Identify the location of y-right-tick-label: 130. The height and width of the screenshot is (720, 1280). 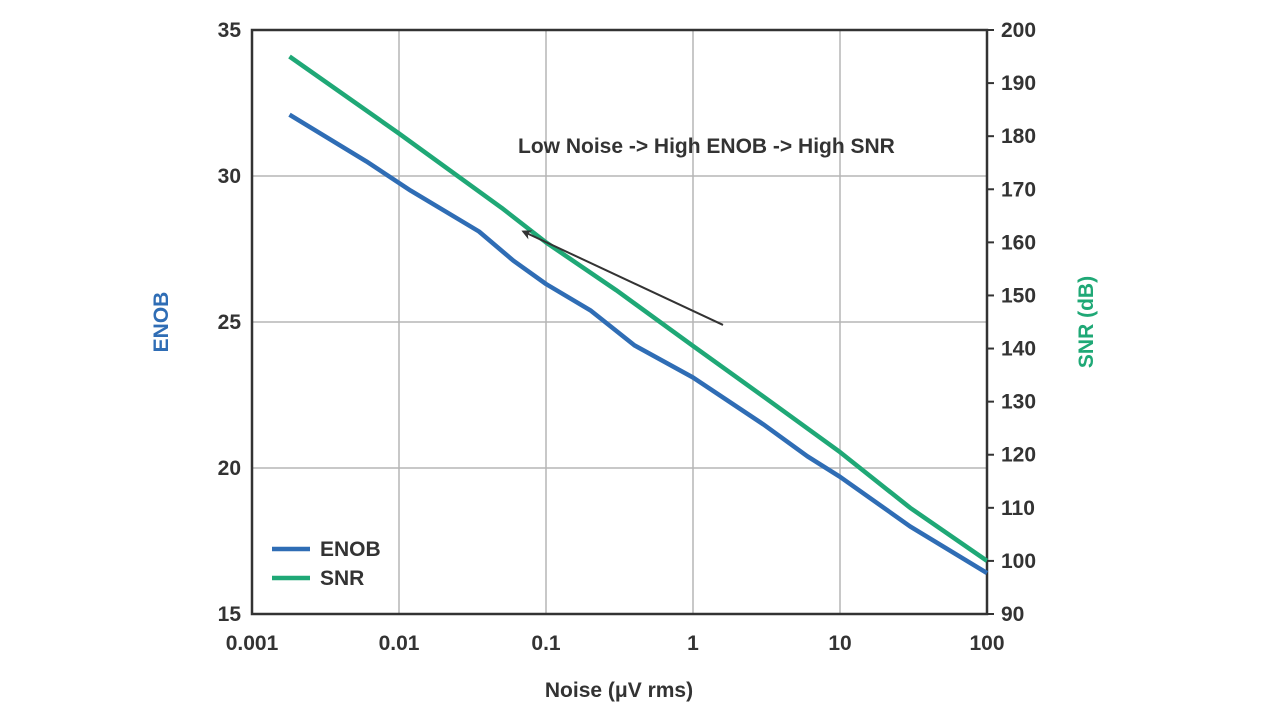
(1018, 402).